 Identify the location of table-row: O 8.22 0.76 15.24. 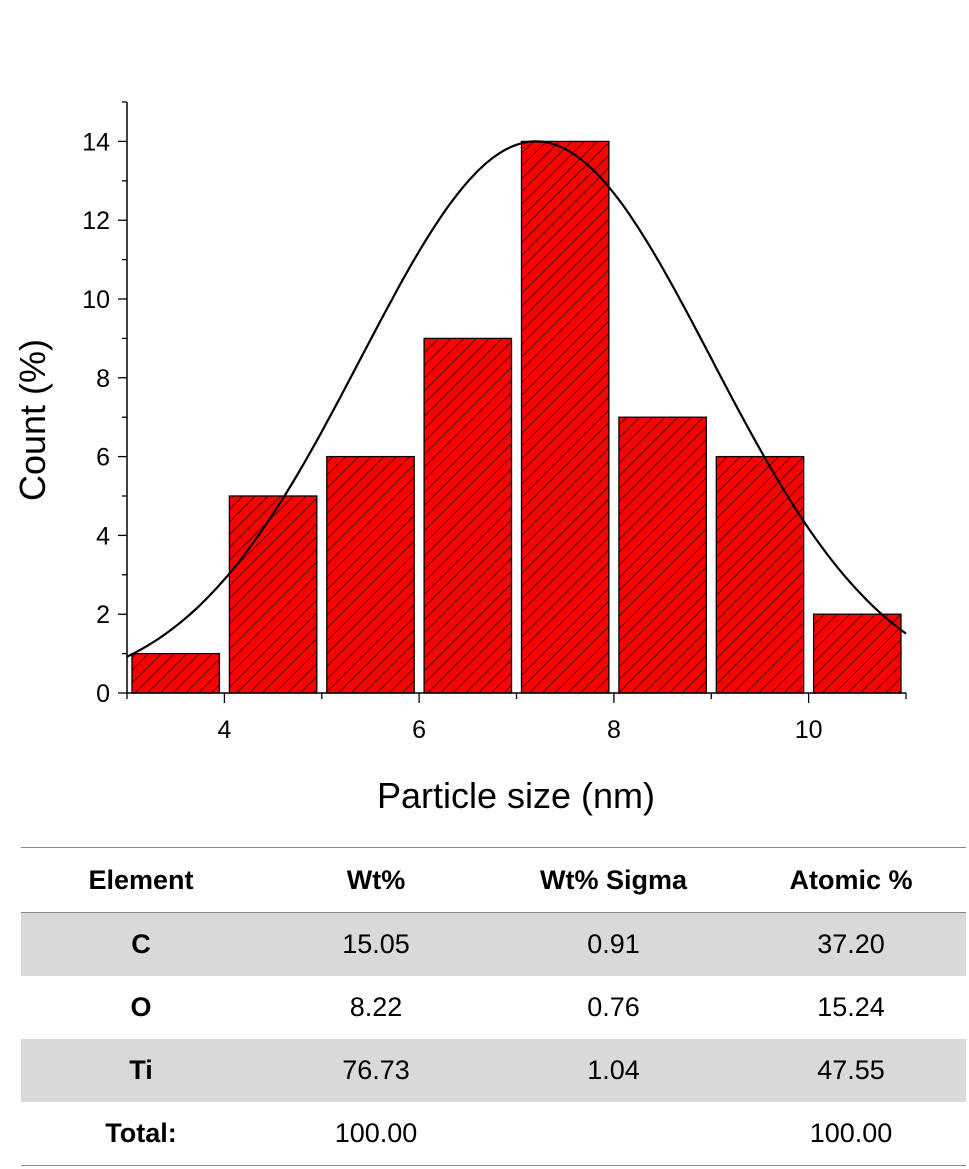
(493, 1007).